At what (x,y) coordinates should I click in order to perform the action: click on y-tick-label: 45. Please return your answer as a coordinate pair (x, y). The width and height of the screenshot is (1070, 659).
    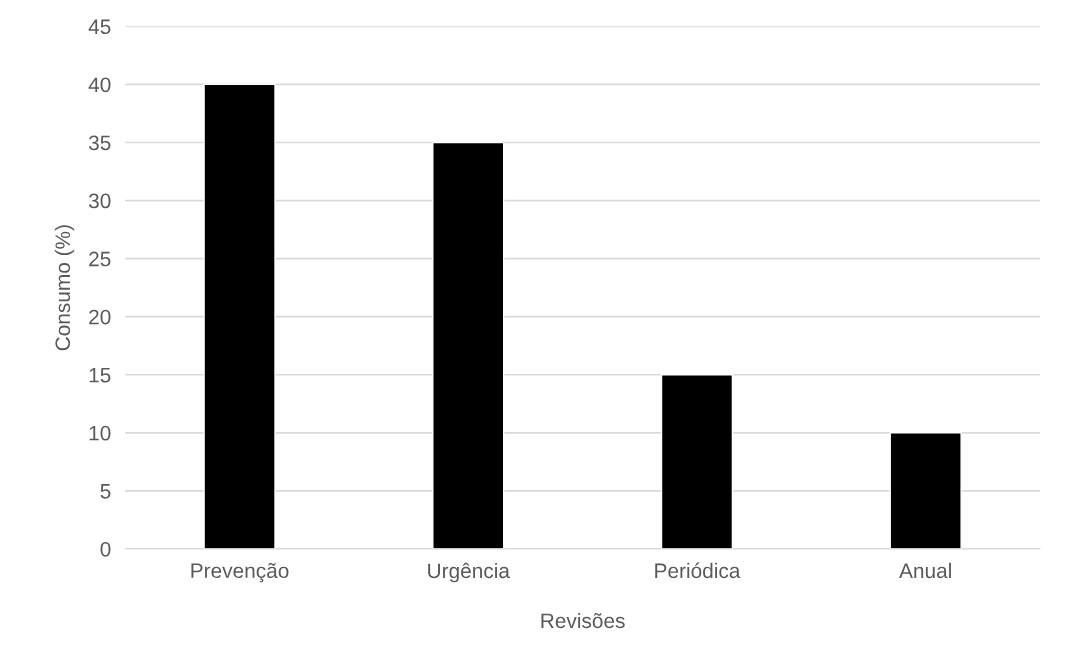
    Looking at the image, I should click on (99, 27).